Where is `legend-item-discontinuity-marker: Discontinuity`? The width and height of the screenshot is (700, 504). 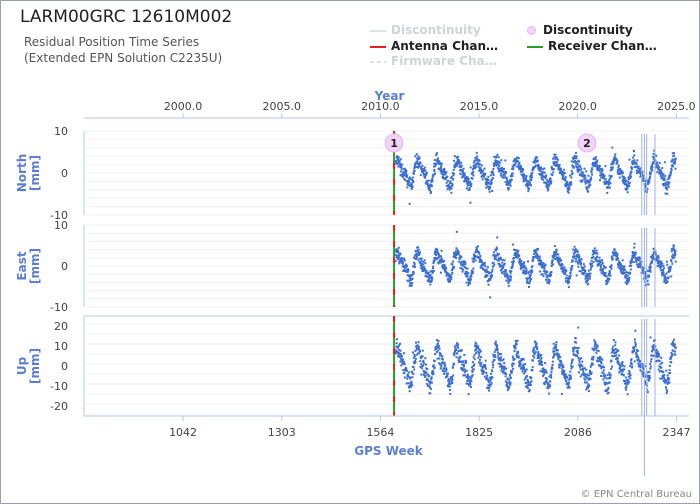
legend-item-discontinuity-marker: Discontinuity is located at coordinates (580, 30).